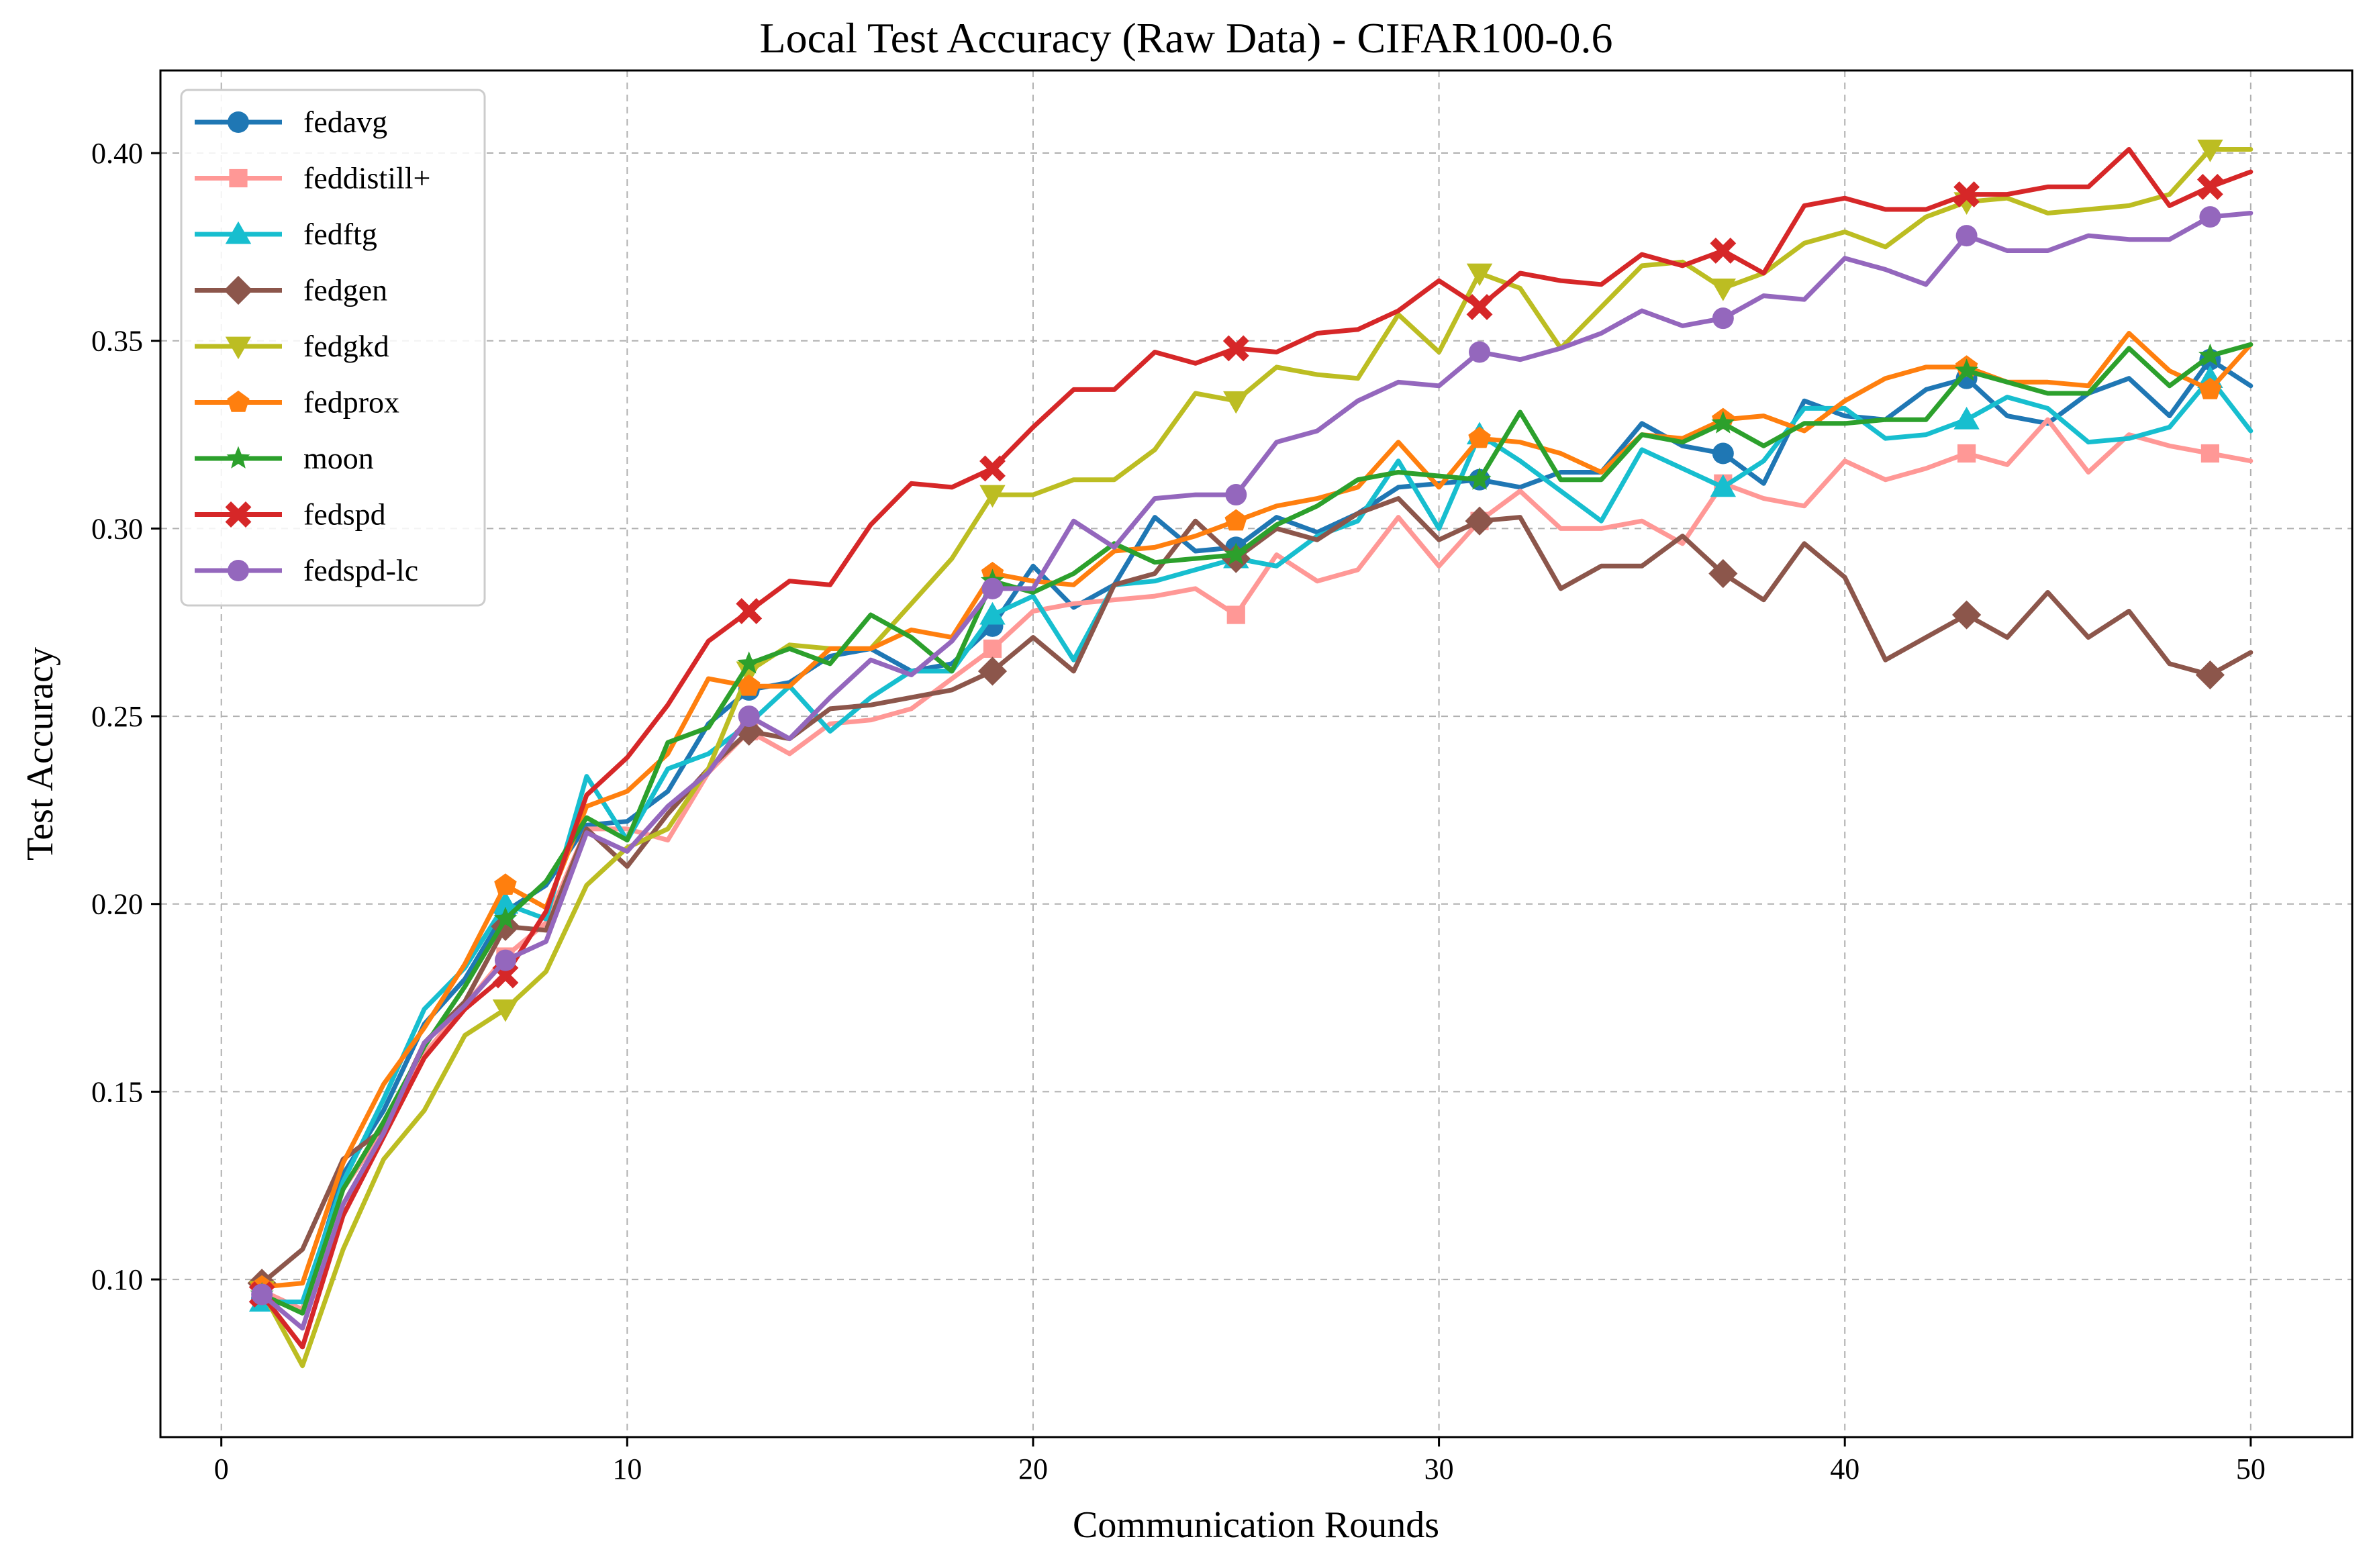 The height and width of the screenshot is (1568, 2373). What do you see at coordinates (40, 754) in the screenshot?
I see `y-axis-label: Test Accuracy` at bounding box center [40, 754].